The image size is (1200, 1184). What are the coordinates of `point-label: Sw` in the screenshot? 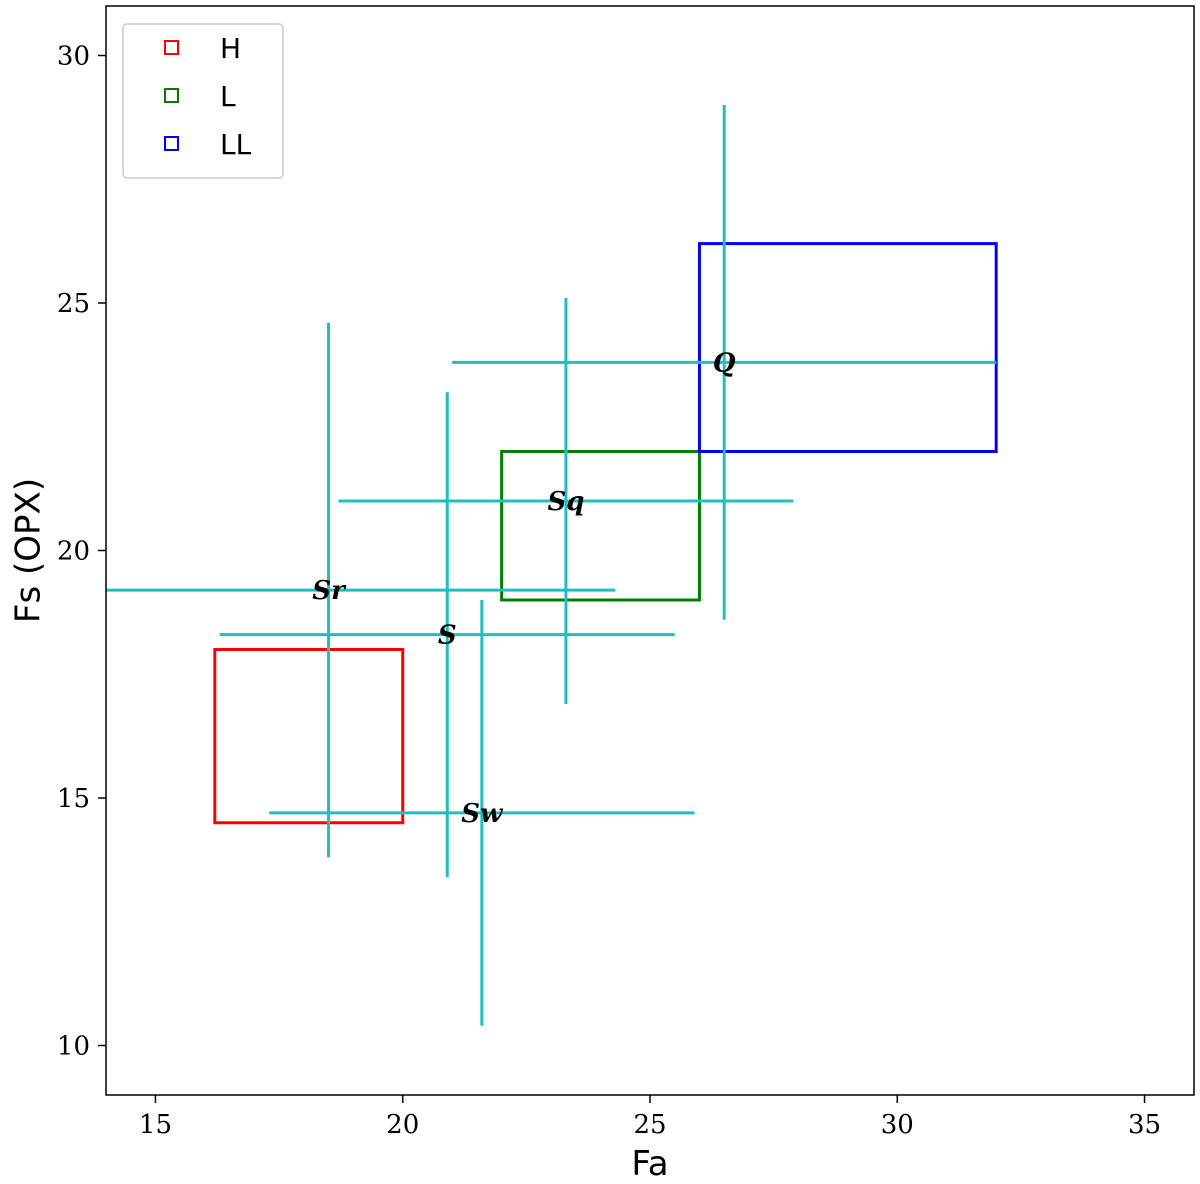 It's located at (482, 814).